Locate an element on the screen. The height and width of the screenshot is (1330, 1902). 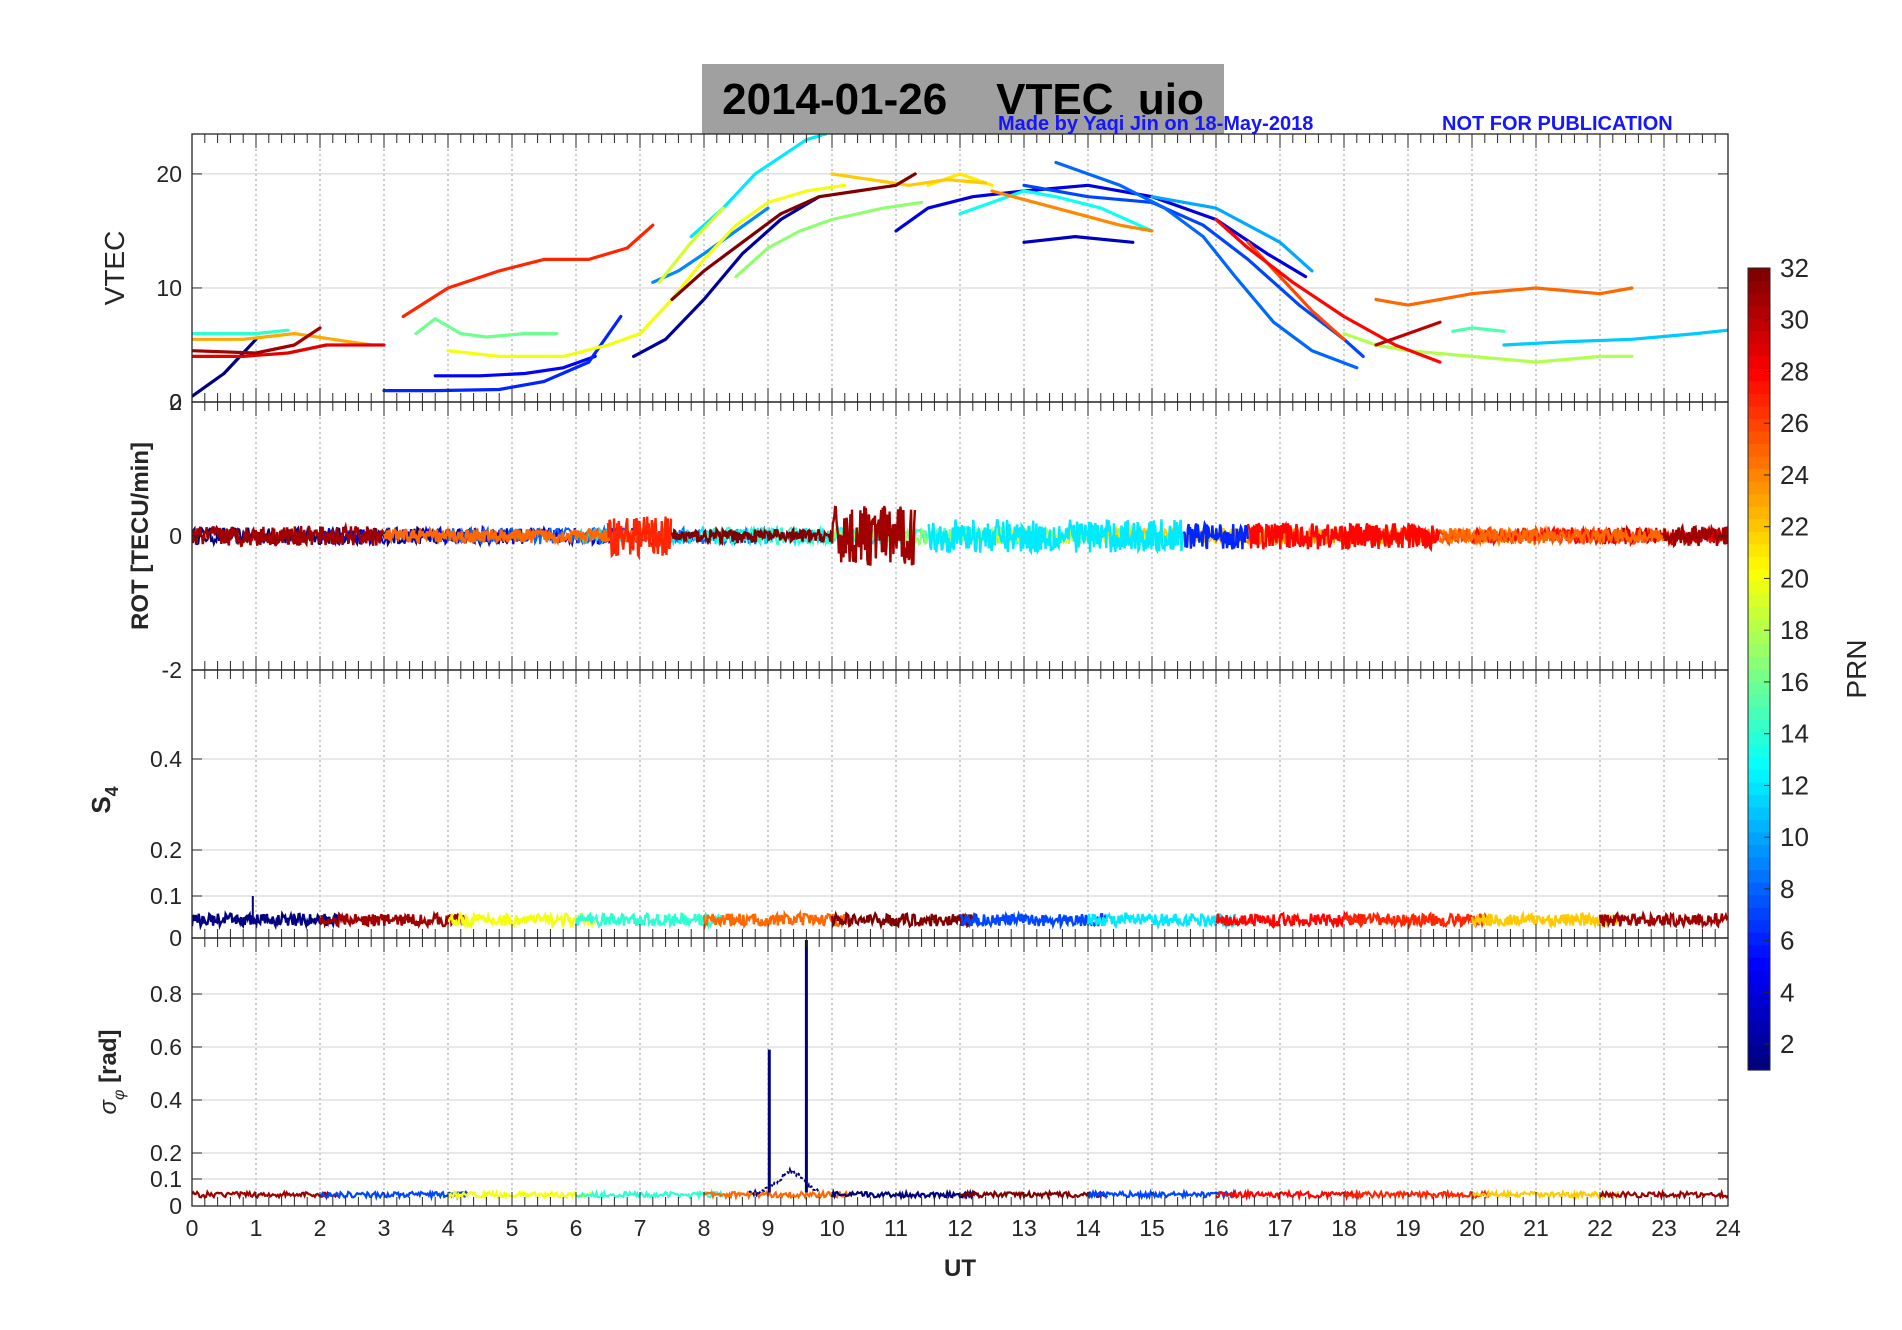
title-background is located at coordinates (963, 99).